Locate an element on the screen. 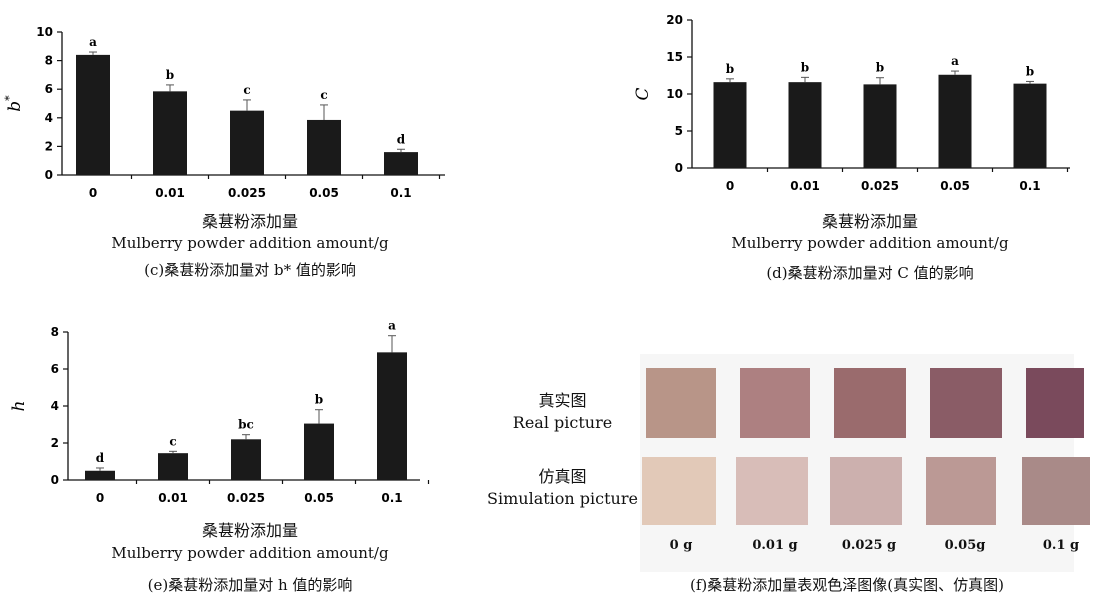  amount-label: 0.025 g is located at coordinates (869, 545).